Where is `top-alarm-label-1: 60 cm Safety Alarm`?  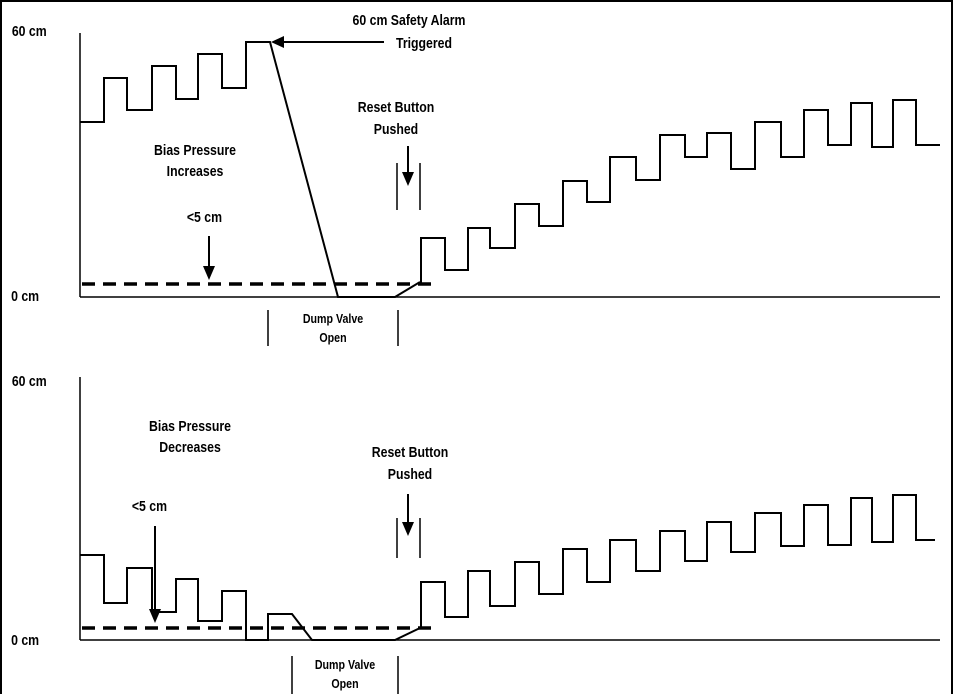
top-alarm-label-1: 60 cm Safety Alarm is located at coordinates (409, 20).